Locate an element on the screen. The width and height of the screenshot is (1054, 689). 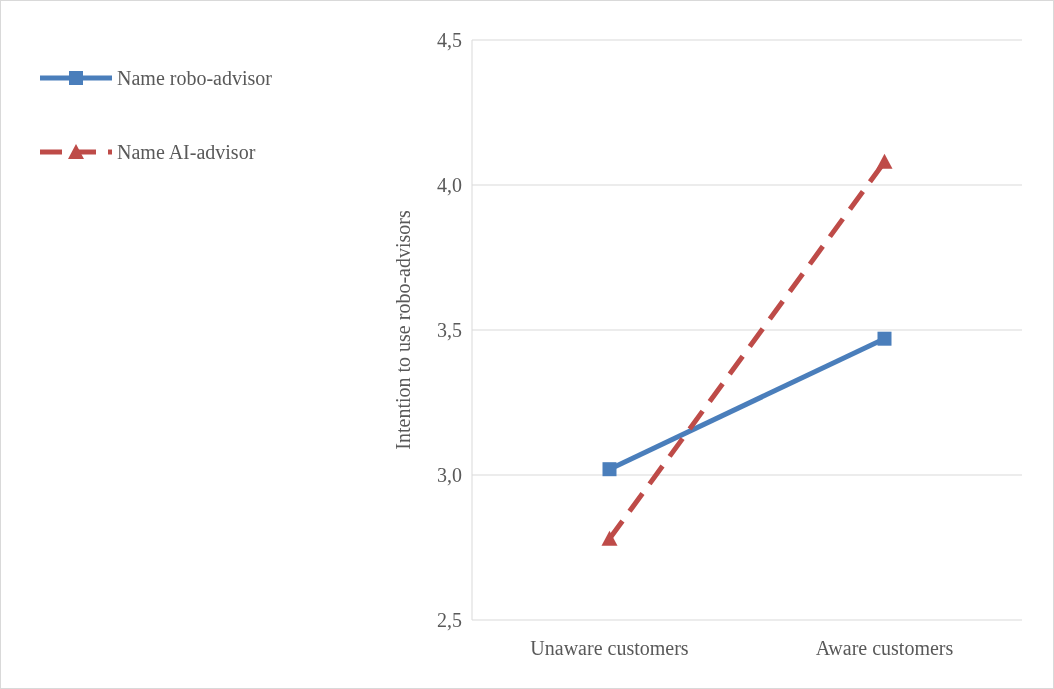
y-tick-label: 2,5 is located at coordinates (449, 620).